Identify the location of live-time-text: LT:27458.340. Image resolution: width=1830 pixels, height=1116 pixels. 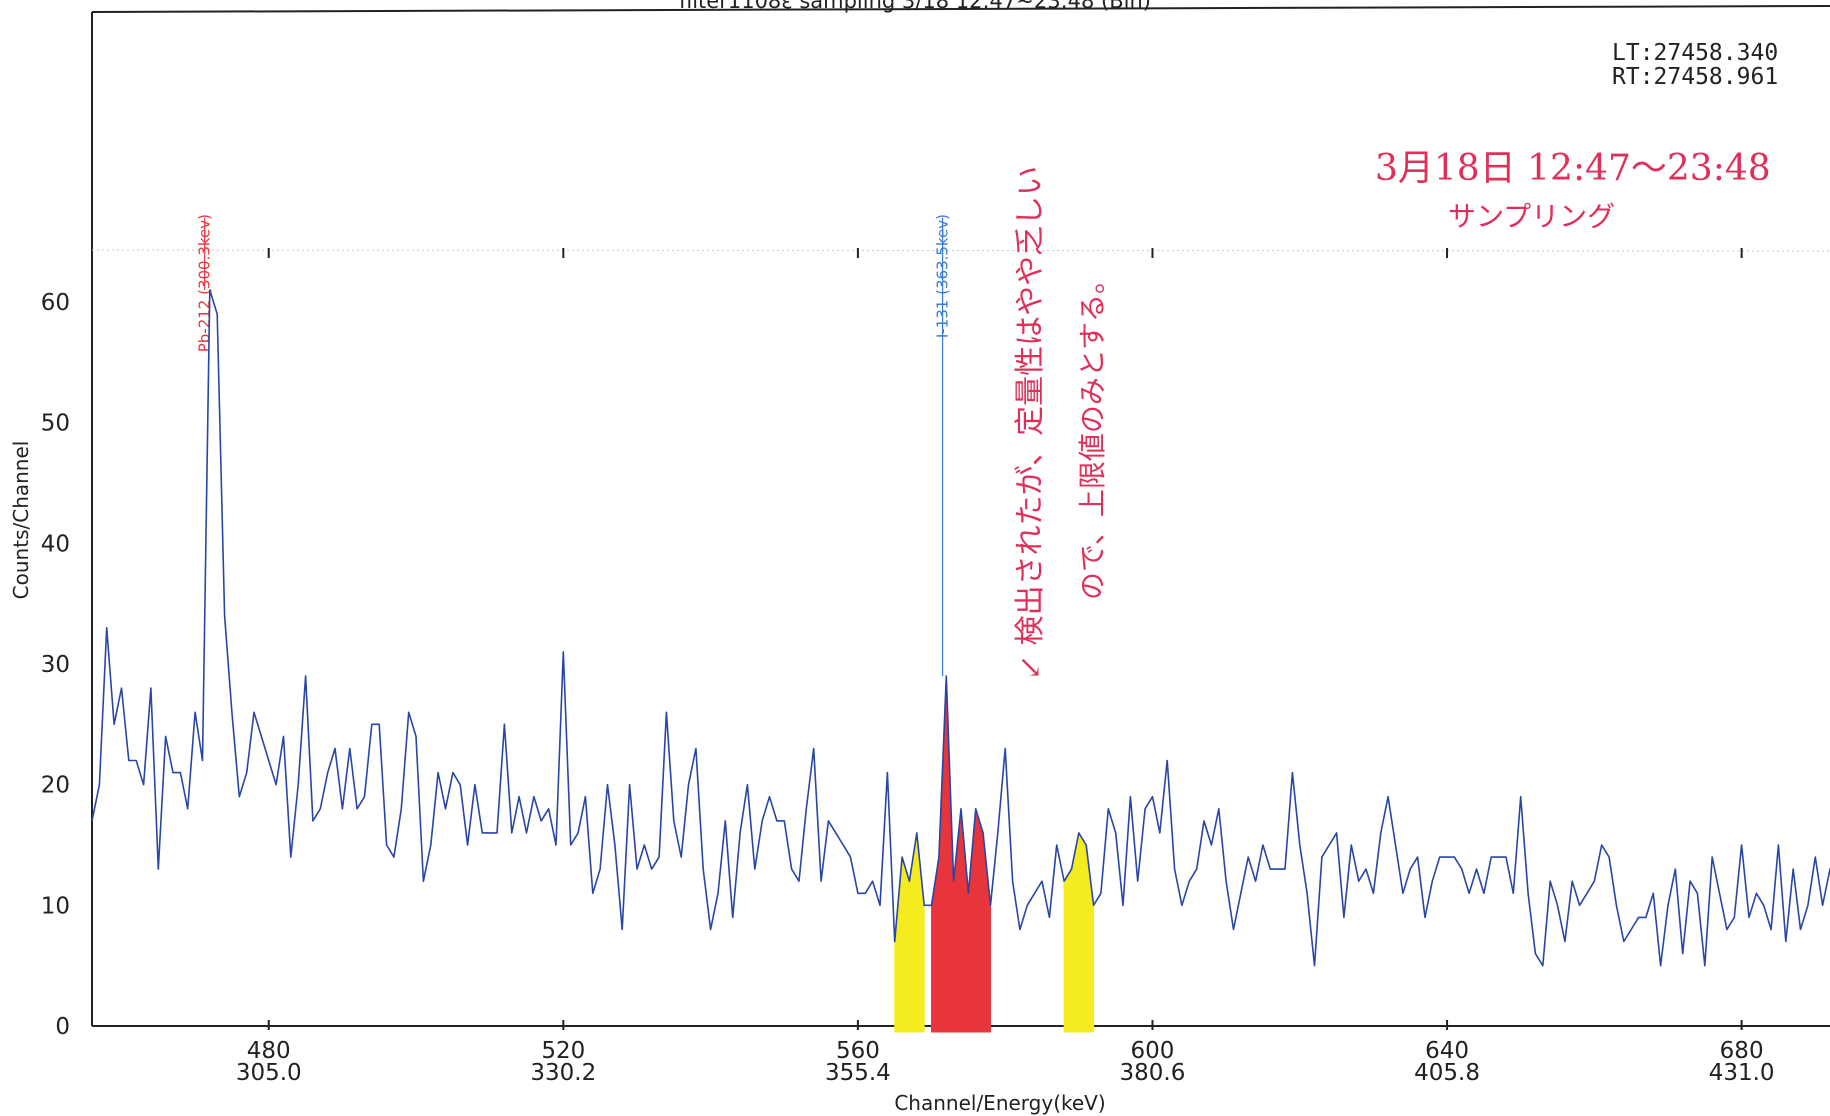
(1695, 53).